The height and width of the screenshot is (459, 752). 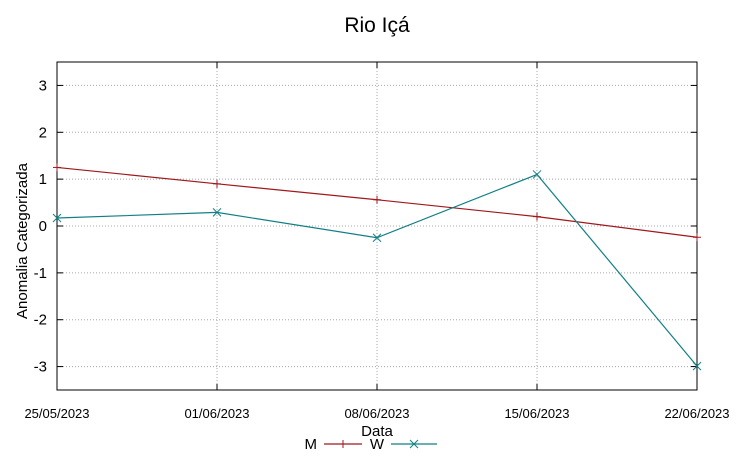 What do you see at coordinates (377, 25) in the screenshot?
I see `chart-title: Rio Içá` at bounding box center [377, 25].